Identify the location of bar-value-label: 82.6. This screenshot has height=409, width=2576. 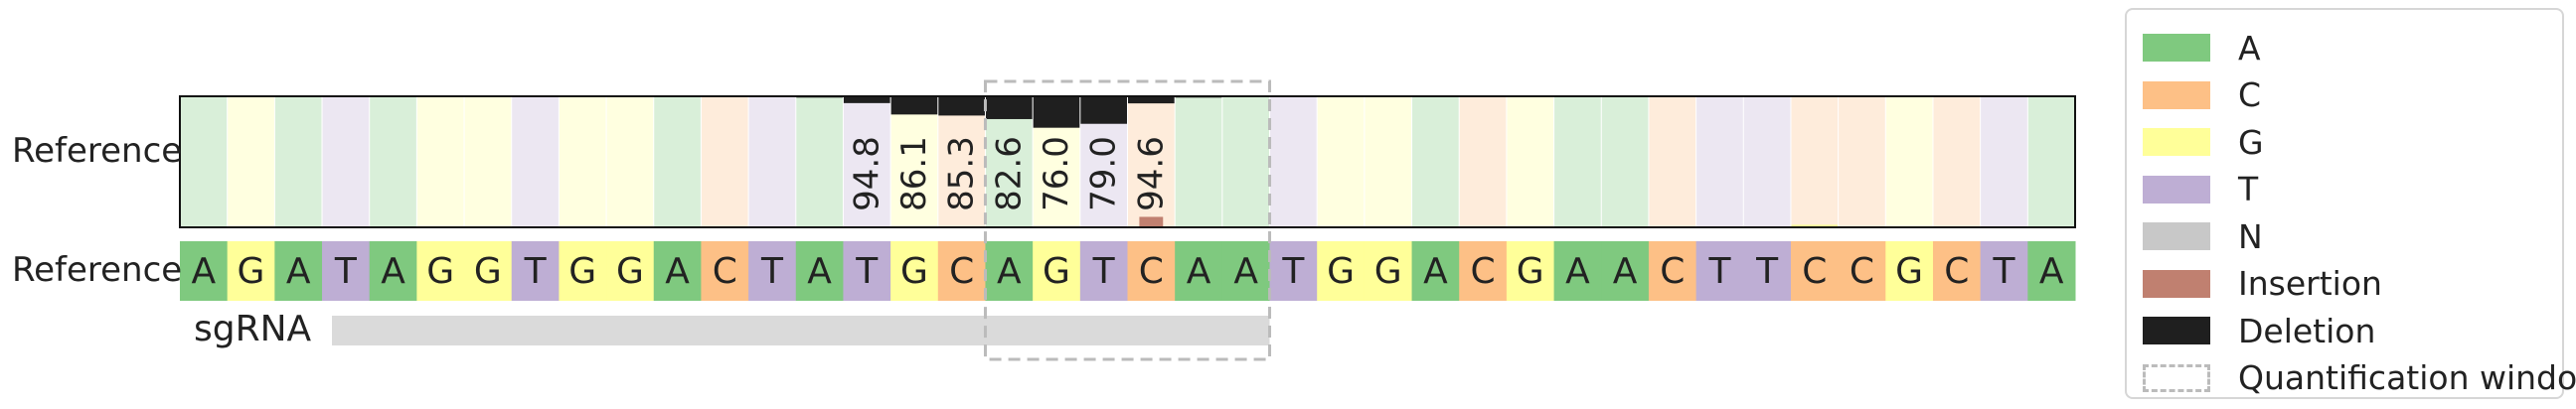
(1009, 173).